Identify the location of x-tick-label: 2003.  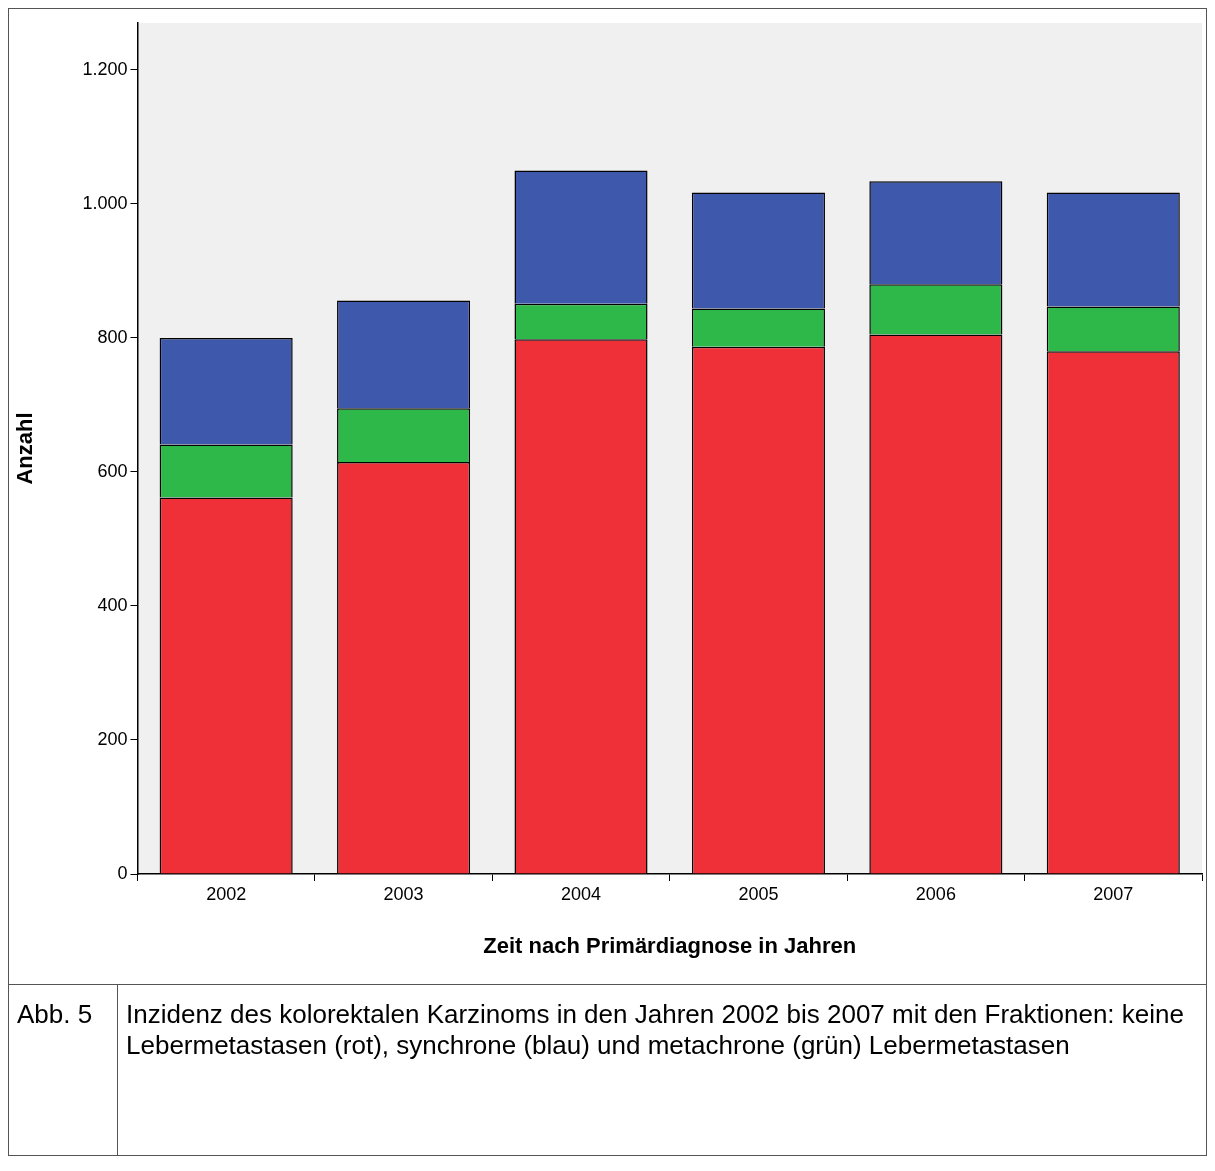
(403, 893).